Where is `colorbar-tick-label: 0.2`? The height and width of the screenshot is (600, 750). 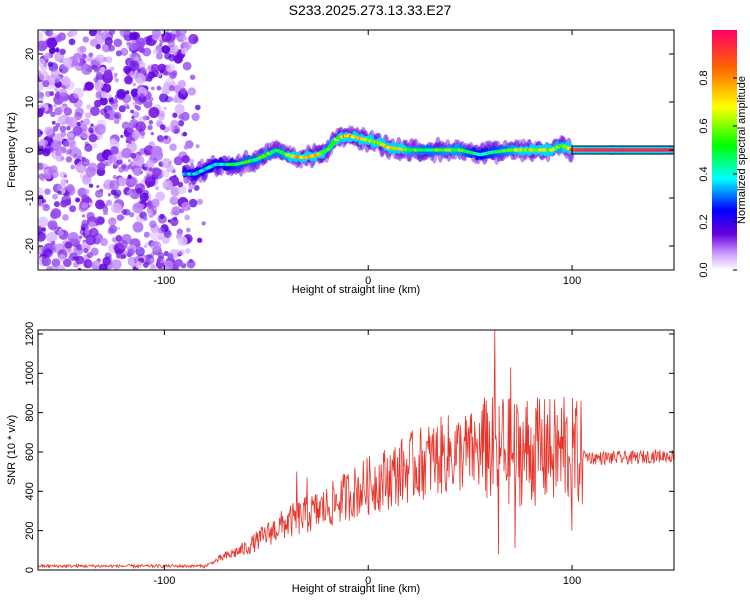
colorbar-tick-label: 0.2 is located at coordinates (704, 221).